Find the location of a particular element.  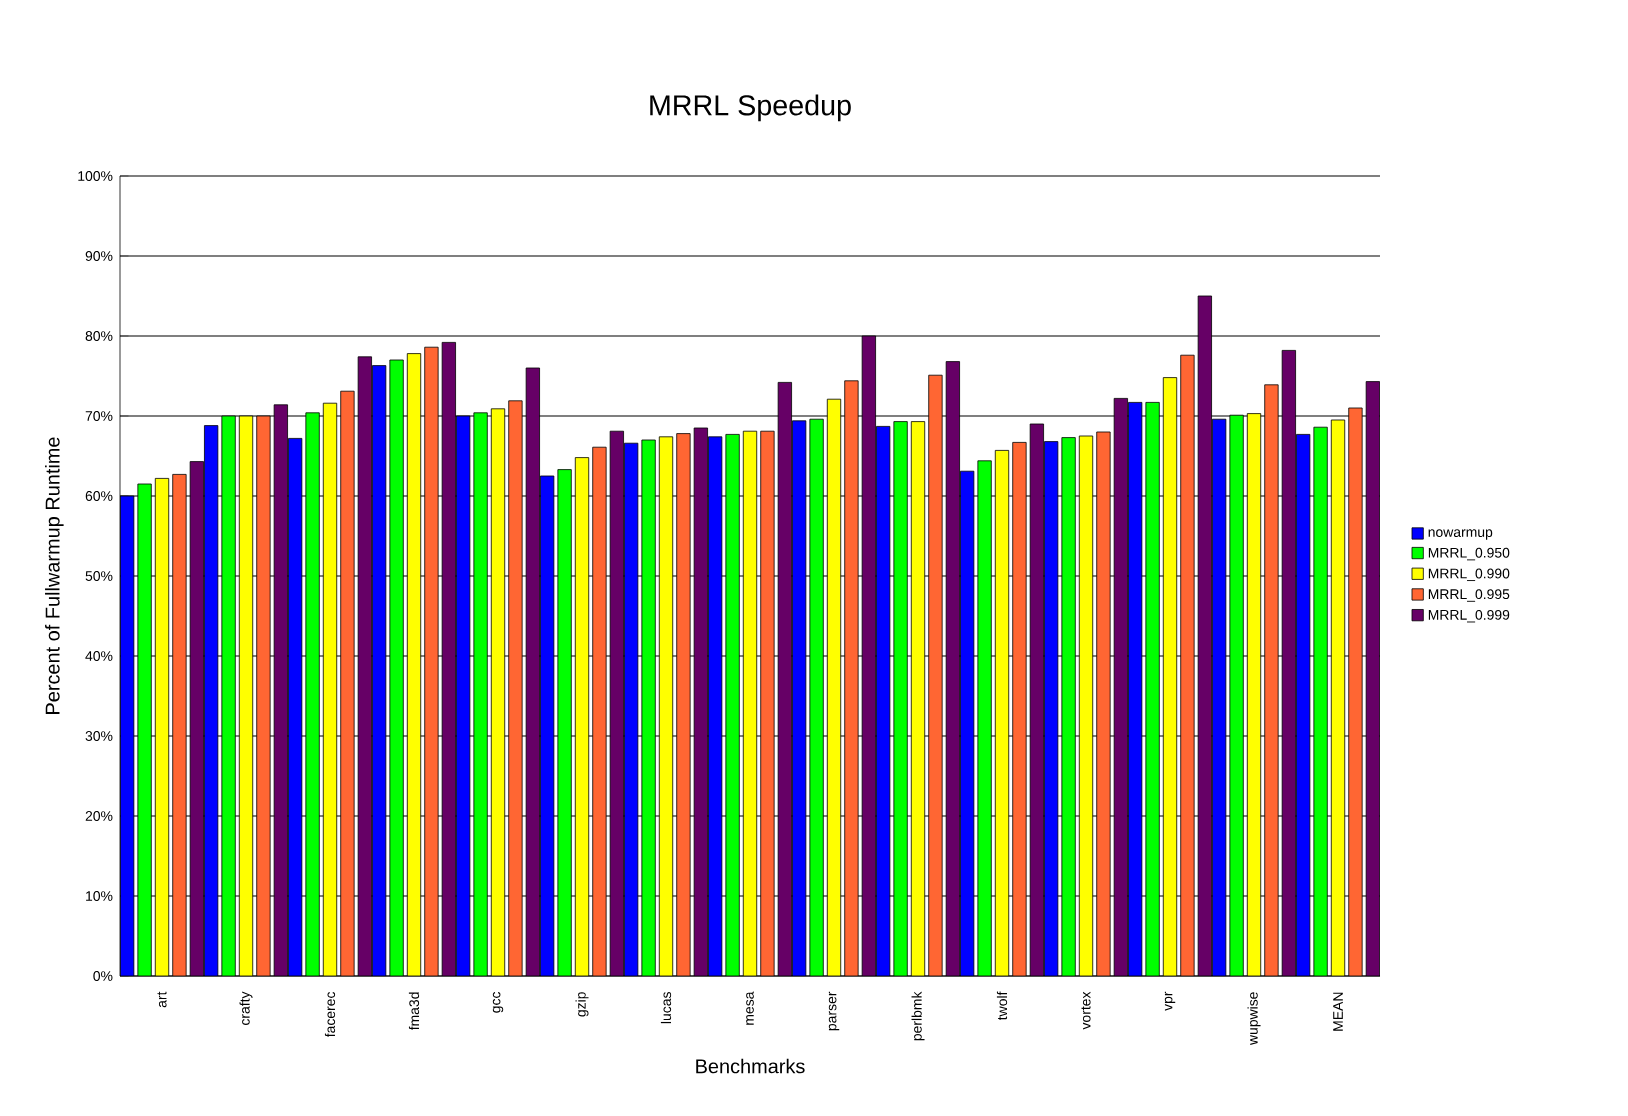

x-axis-title: Benchmarks is located at coordinates (750, 1066).